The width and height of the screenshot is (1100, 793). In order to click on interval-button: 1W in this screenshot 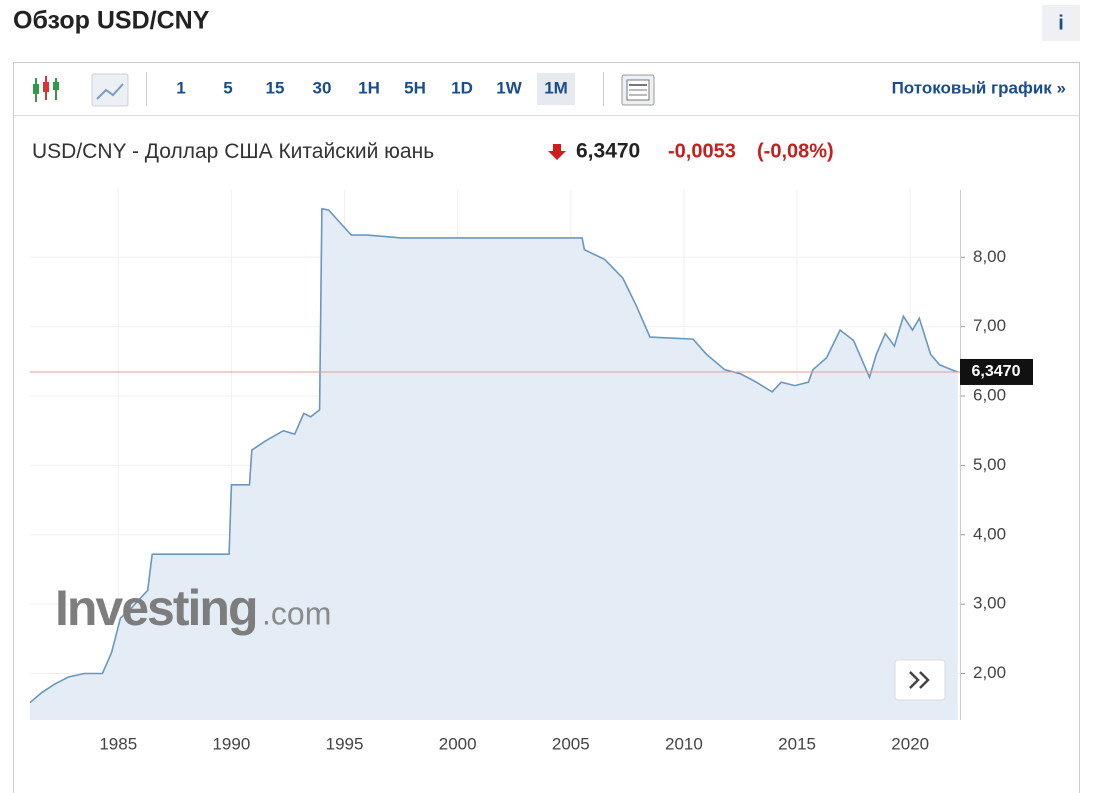, I will do `click(509, 87)`.